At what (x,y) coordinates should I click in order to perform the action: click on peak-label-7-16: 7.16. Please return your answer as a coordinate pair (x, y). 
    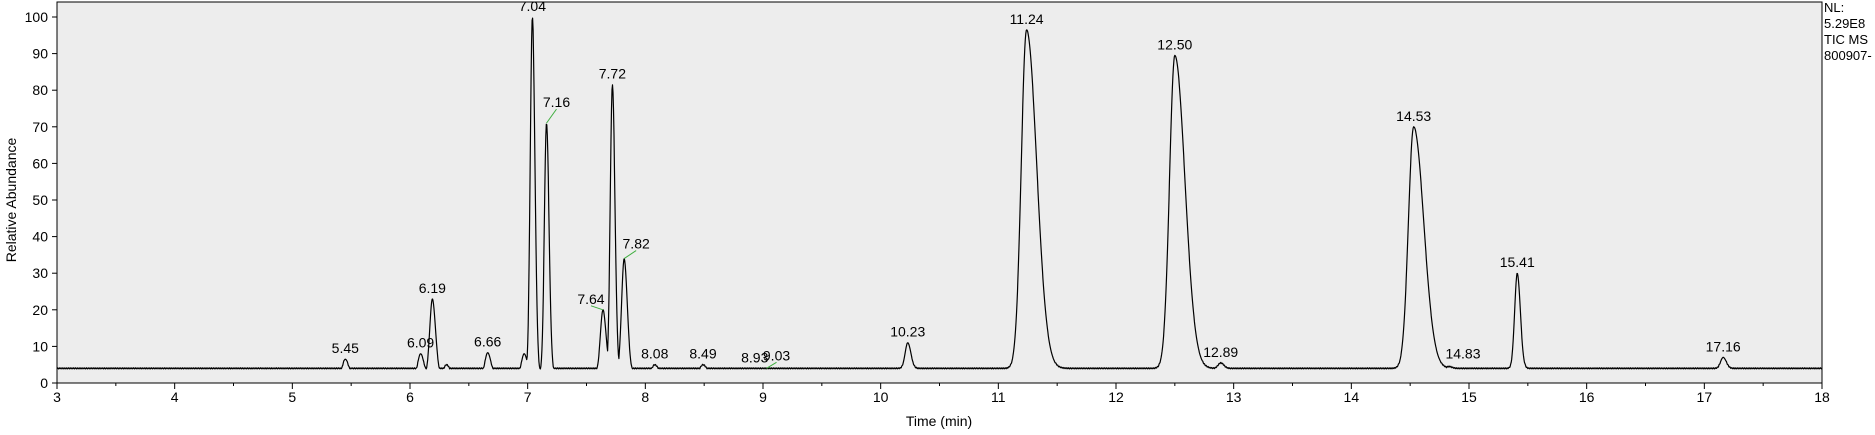
    Looking at the image, I should click on (556, 102).